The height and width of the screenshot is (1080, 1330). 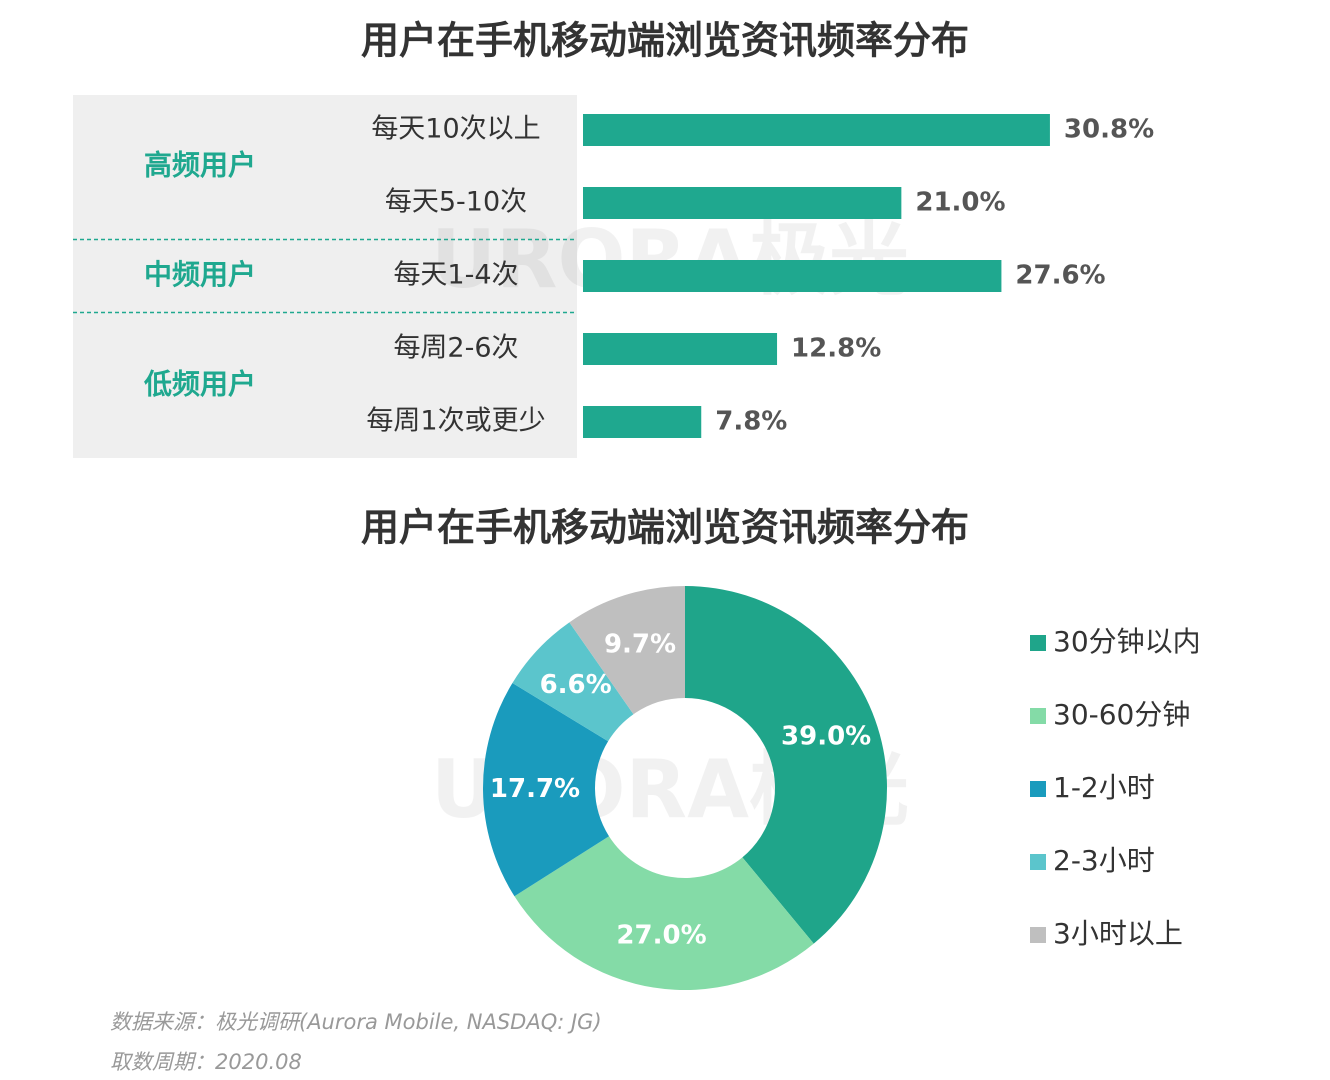 I want to click on footer-period: 取数周期：2020.08, so click(x=206, y=1062).